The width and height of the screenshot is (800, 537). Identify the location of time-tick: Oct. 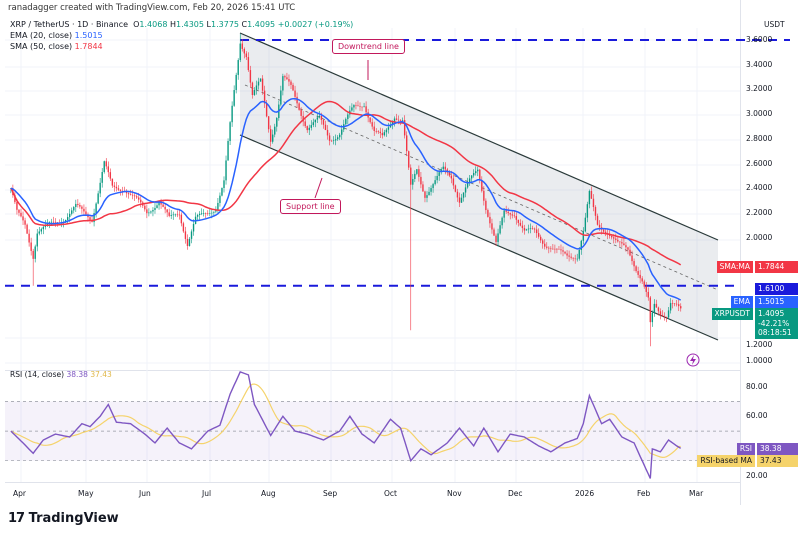
(390, 493).